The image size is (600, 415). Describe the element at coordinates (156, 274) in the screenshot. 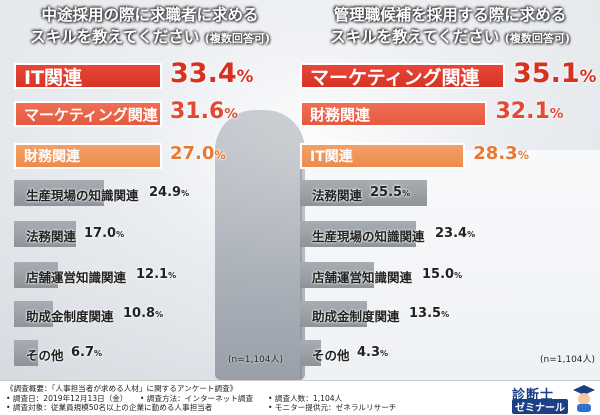

I see `bar-value-label: 12.1%` at that location.